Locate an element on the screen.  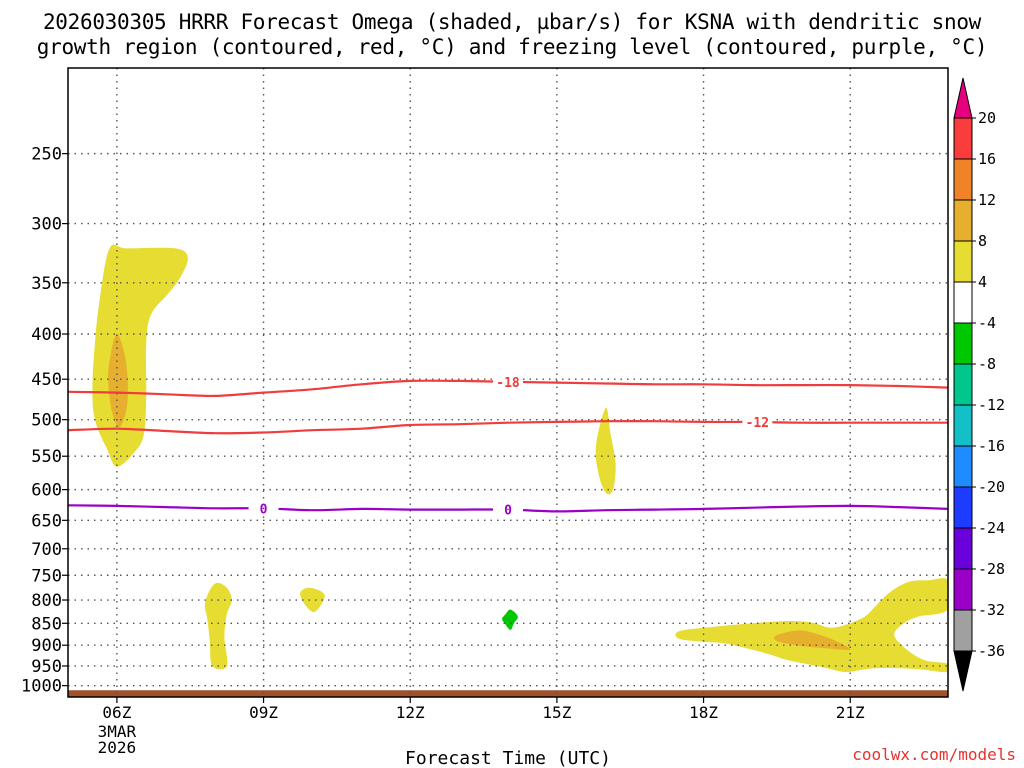
y-tick-label: 750 is located at coordinates (46, 576).